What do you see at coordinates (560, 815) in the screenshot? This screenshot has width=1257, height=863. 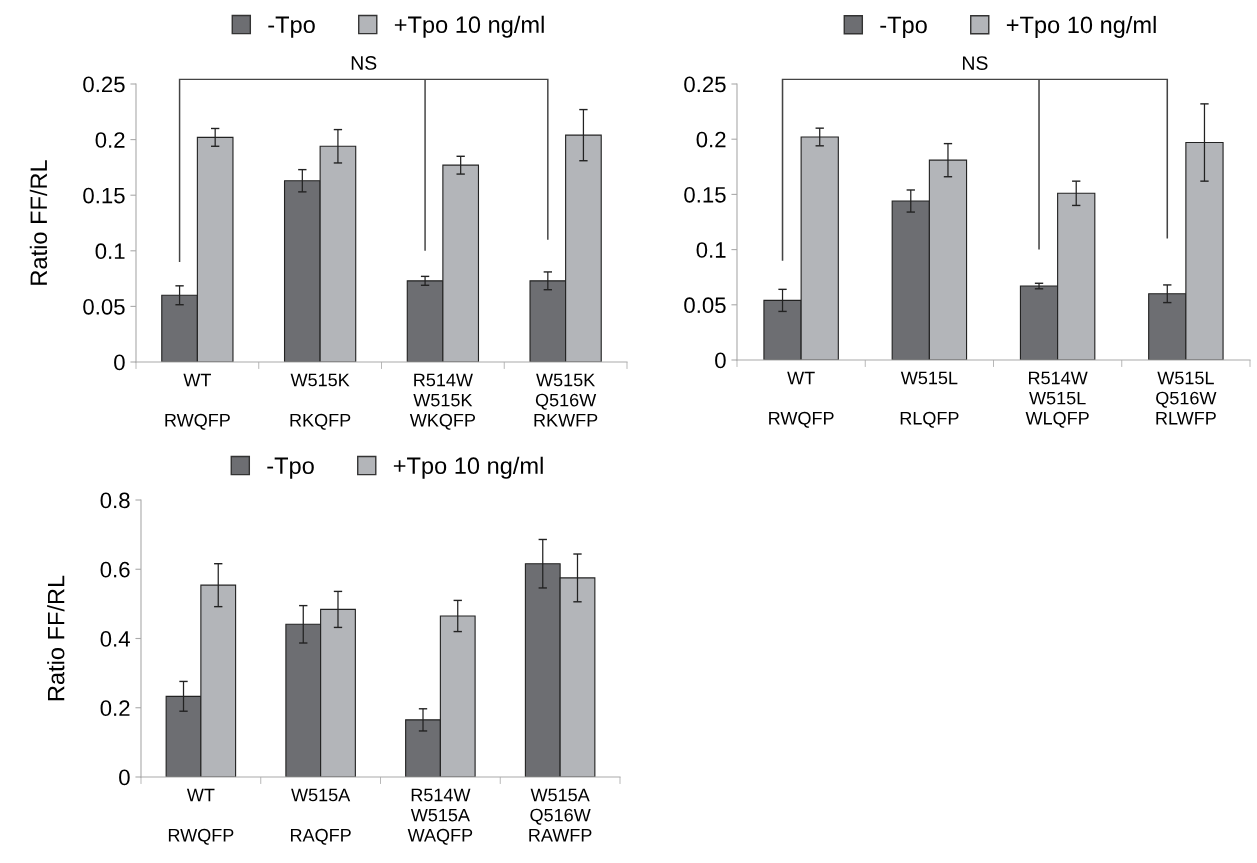 I see `x-tick-label: W515A Q516W RAWFP` at bounding box center [560, 815].